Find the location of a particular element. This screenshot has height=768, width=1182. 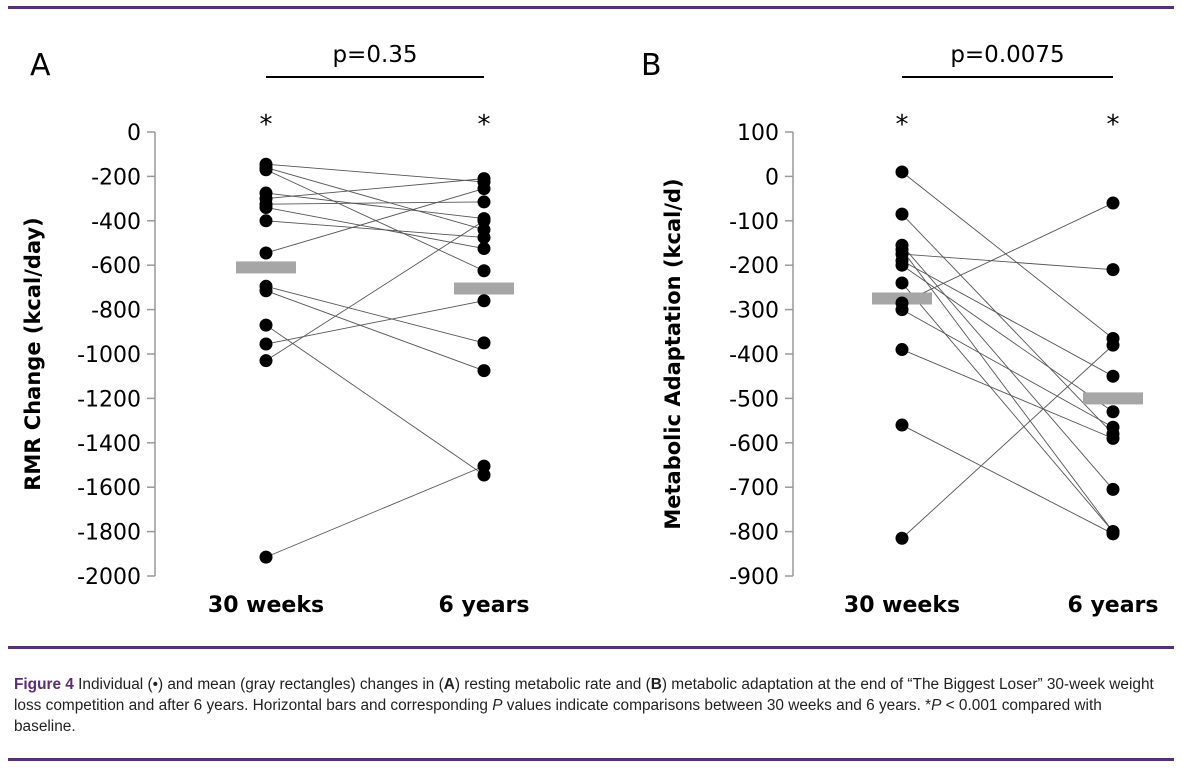

y-tick-label: 100 is located at coordinates (758, 133).